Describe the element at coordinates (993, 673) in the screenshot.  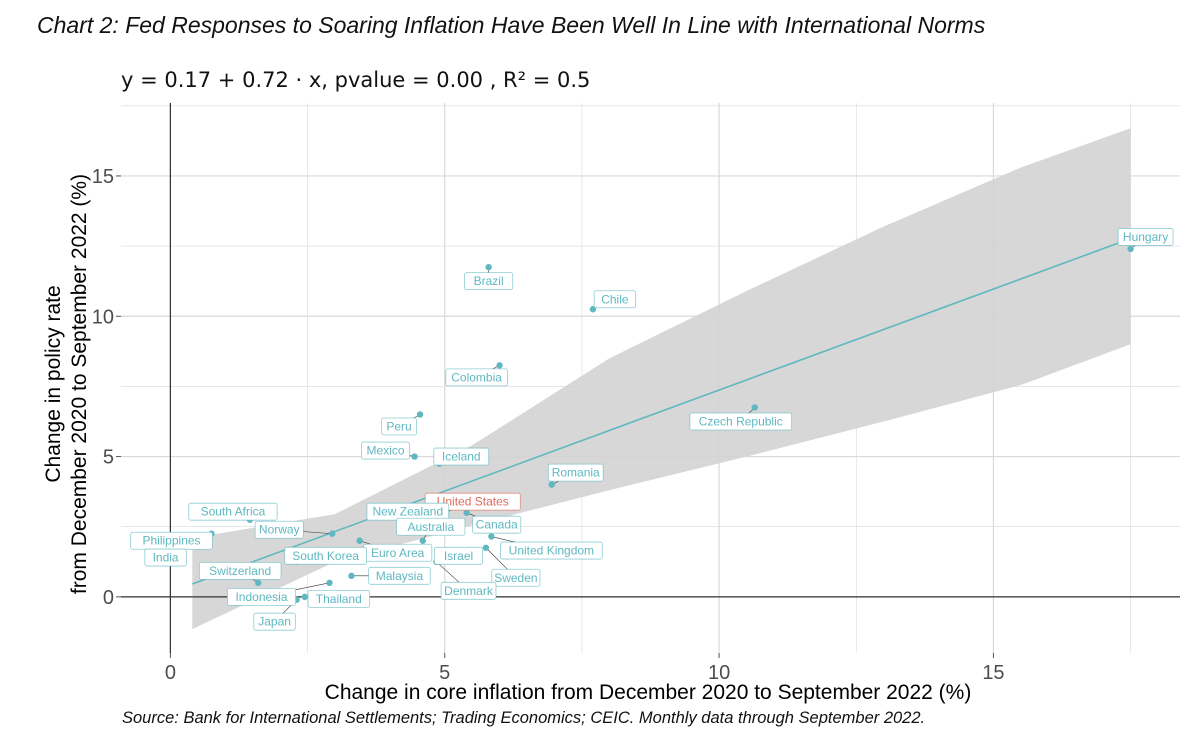
I see `x-tick-label: 15` at that location.